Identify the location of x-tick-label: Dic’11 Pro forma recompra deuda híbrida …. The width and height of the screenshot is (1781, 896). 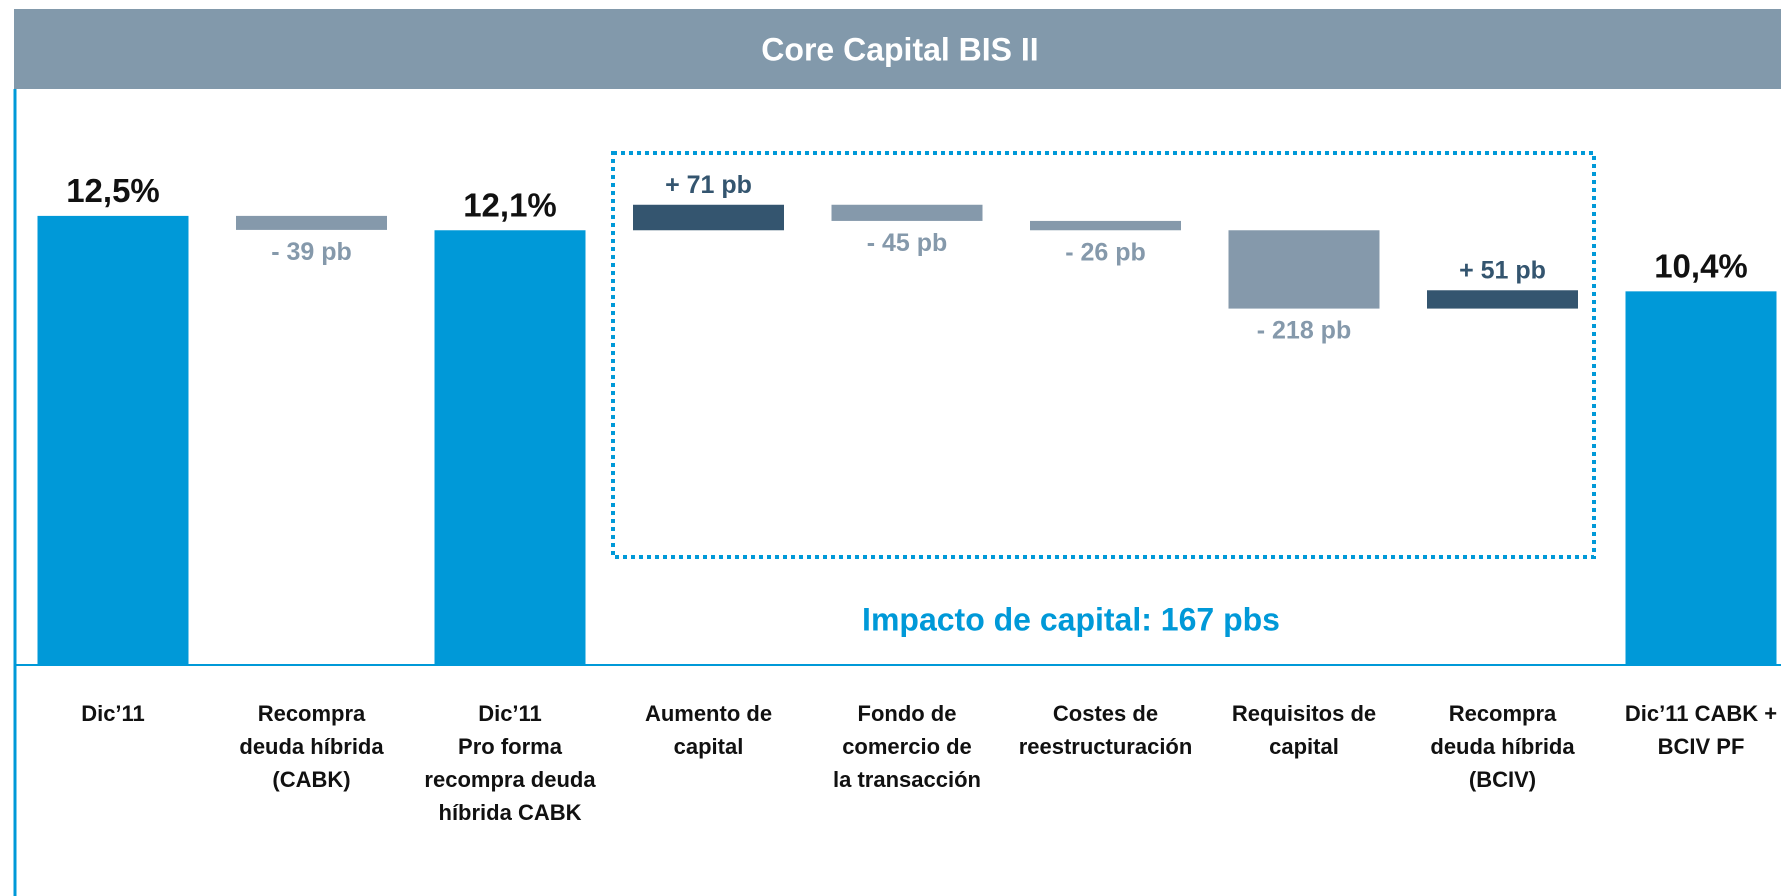
(510, 763).